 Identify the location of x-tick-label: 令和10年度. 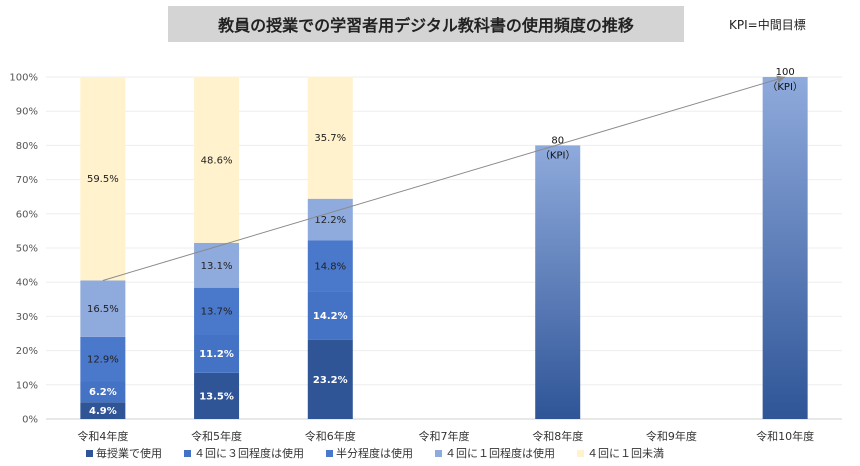
(785, 436).